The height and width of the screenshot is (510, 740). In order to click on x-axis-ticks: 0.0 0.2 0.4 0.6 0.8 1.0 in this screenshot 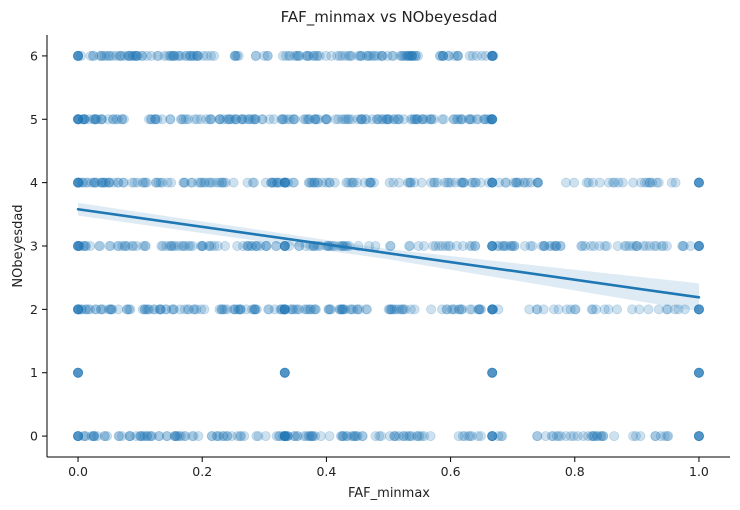, I will do `click(388, 468)`.